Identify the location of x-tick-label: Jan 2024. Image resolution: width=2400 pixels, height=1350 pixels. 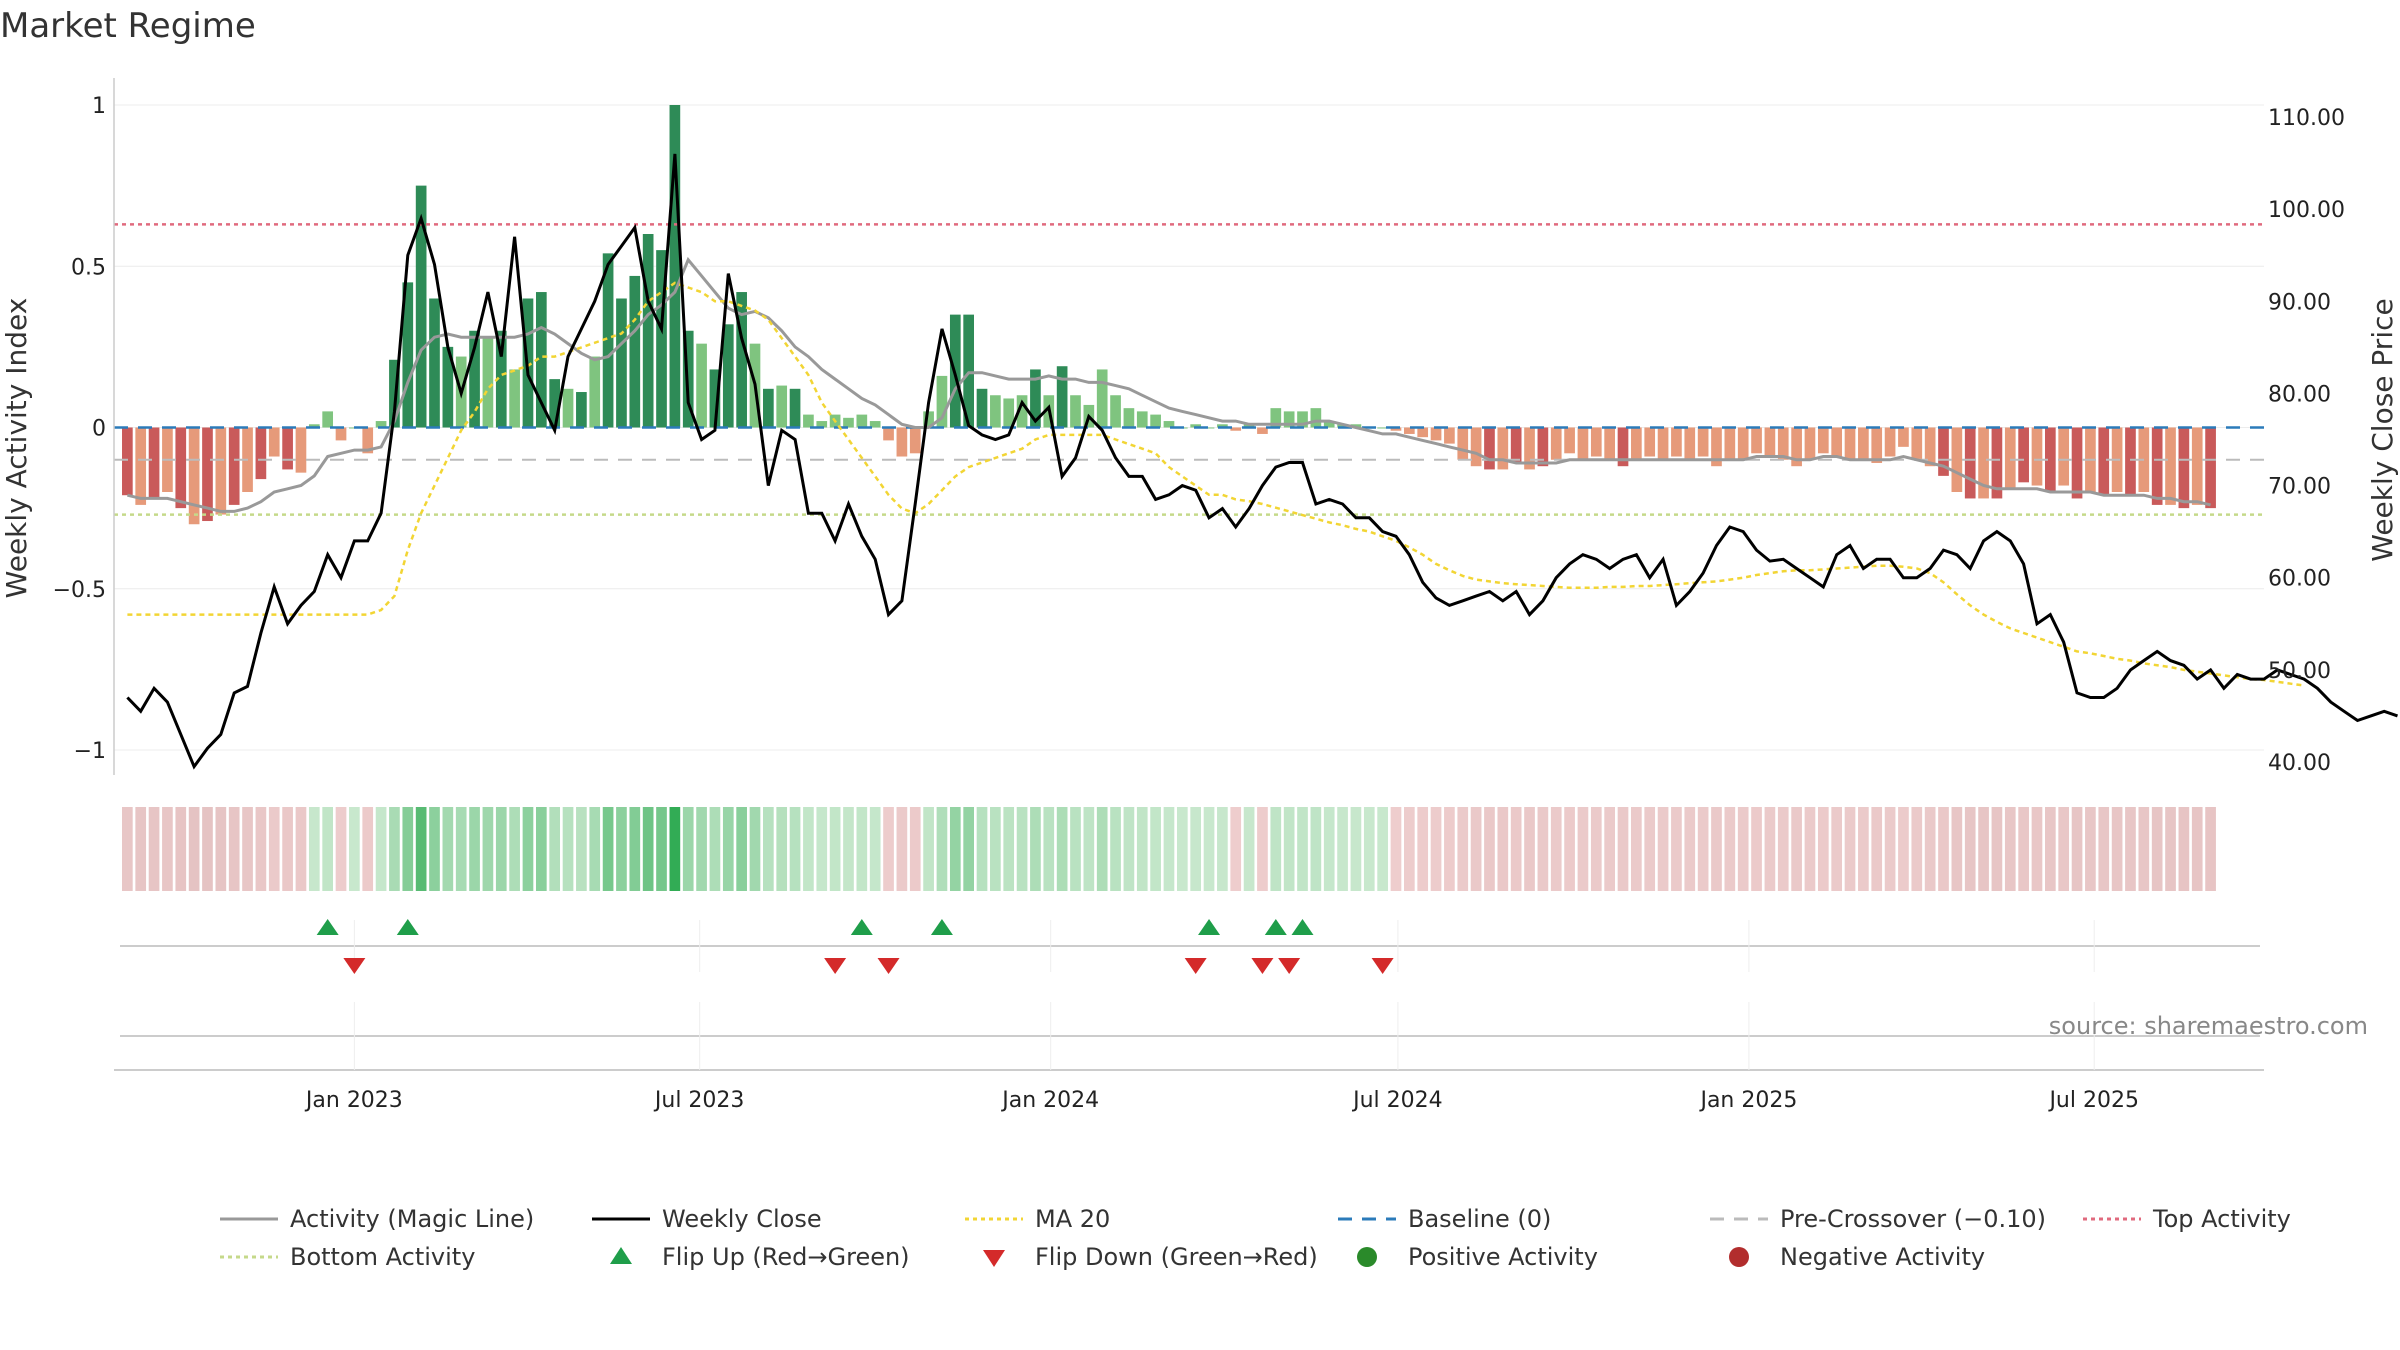
(1049, 1100).